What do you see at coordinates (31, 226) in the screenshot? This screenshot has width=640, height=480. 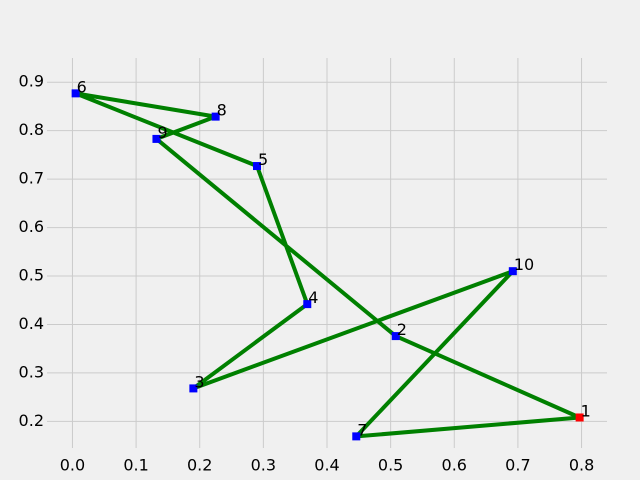 I see `y-tick-label: 0.6` at bounding box center [31, 226].